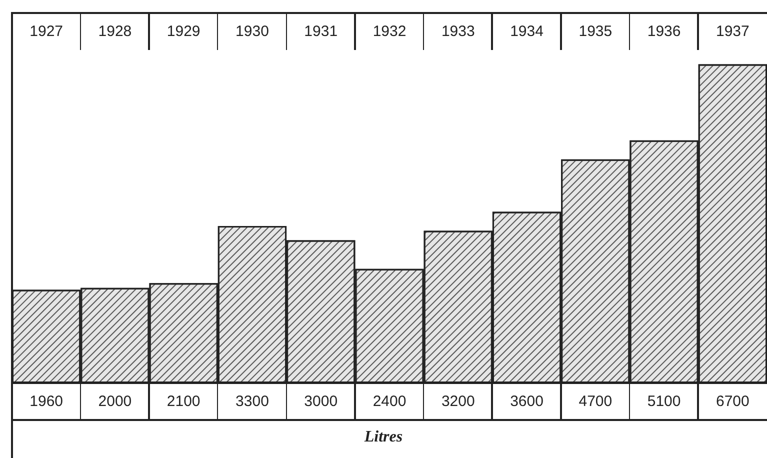 Image resolution: width=767 pixels, height=458 pixels. What do you see at coordinates (47, 401) in the screenshot?
I see `data-label: 1960` at bounding box center [47, 401].